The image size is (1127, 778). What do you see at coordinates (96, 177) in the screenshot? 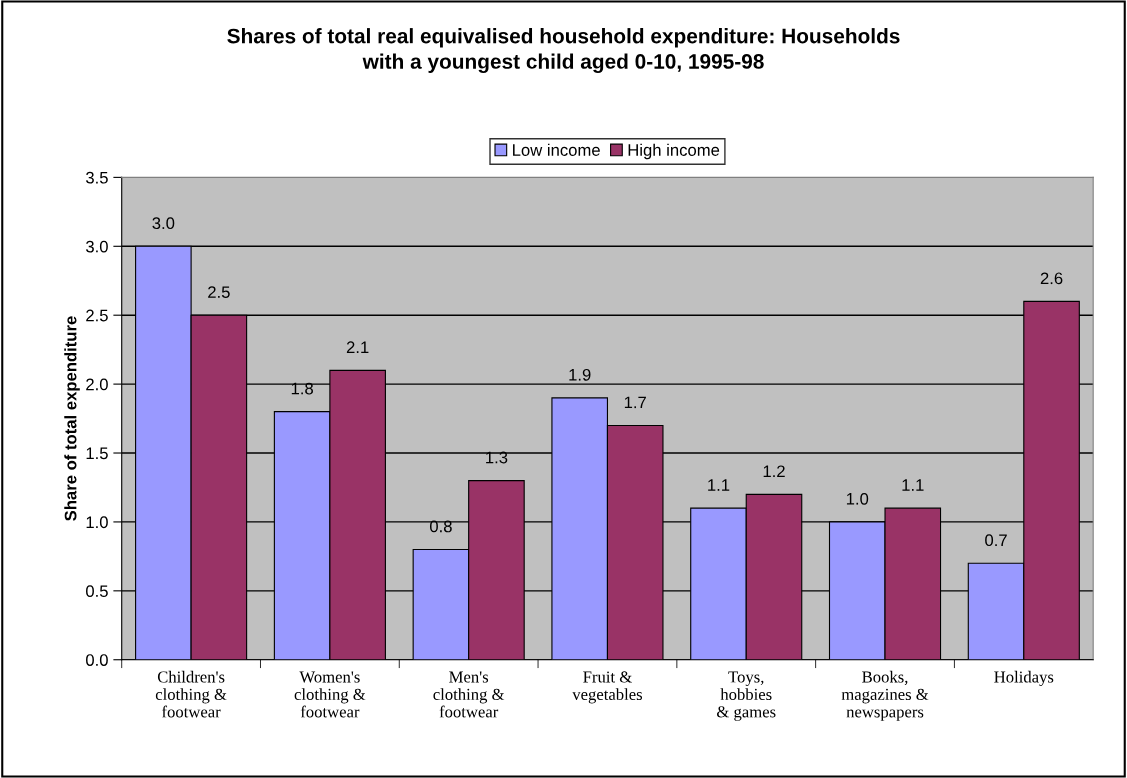
I see `text: 3.5` at bounding box center [96, 177].